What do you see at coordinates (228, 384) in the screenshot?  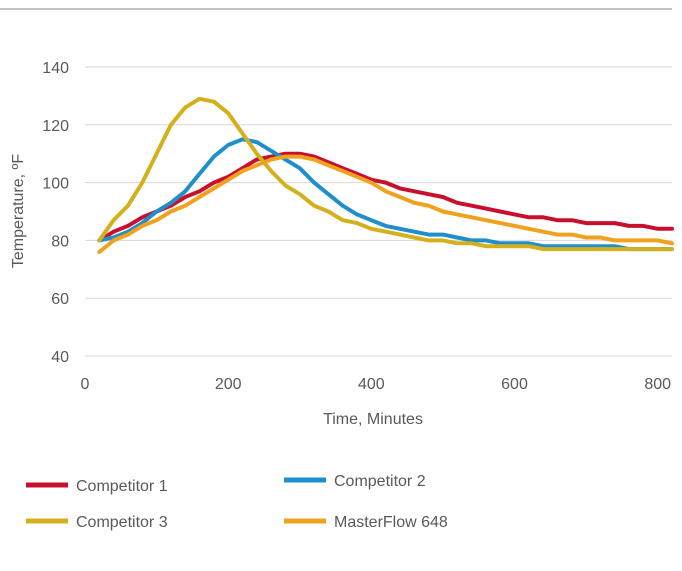 I see `x-tick-label: 200` at bounding box center [228, 384].